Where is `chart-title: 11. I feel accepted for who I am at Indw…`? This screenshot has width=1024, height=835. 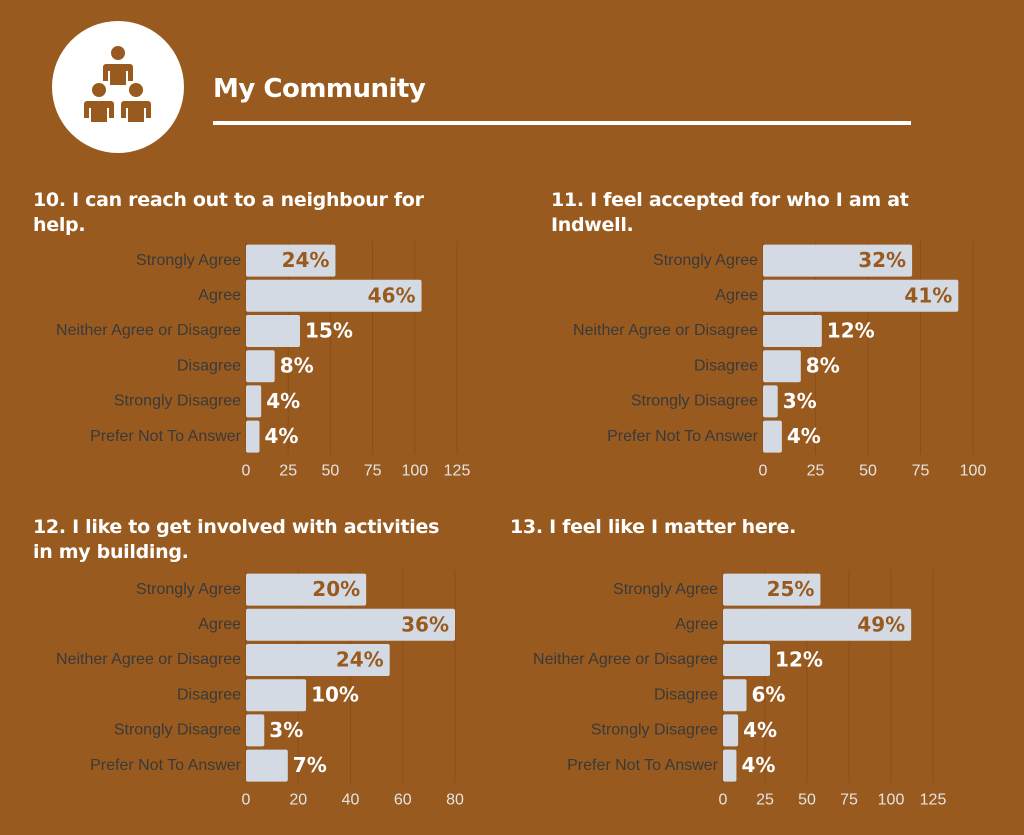 chart-title: 11. I feel accepted for who I am at Indw… is located at coordinates (730, 212).